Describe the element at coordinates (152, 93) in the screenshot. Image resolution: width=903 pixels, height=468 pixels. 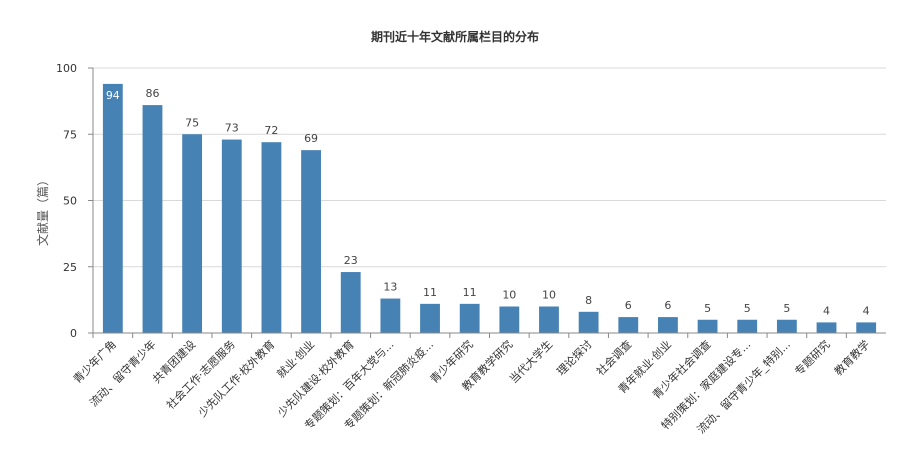
I see `bar-value-label: 86` at that location.